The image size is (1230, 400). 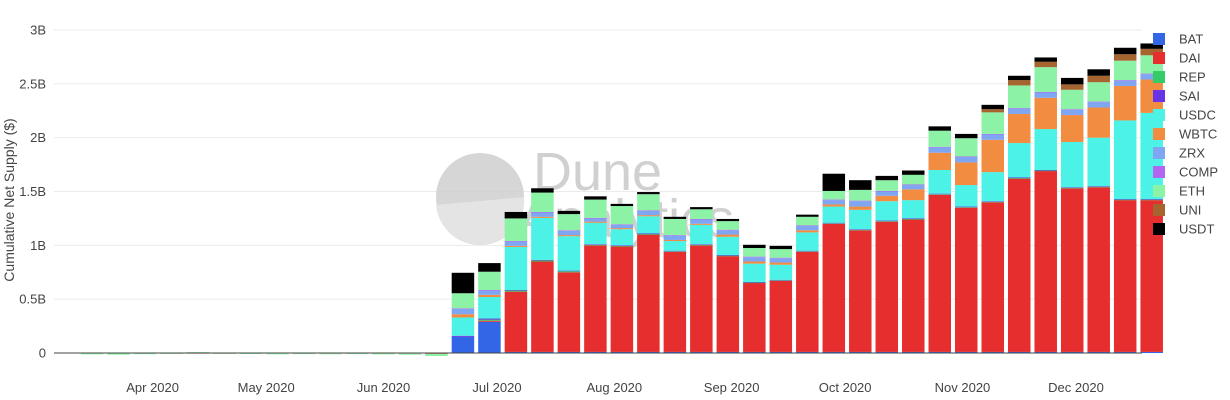 What do you see at coordinates (1178, 39) in the screenshot?
I see `legend-item-bat: BAT` at bounding box center [1178, 39].